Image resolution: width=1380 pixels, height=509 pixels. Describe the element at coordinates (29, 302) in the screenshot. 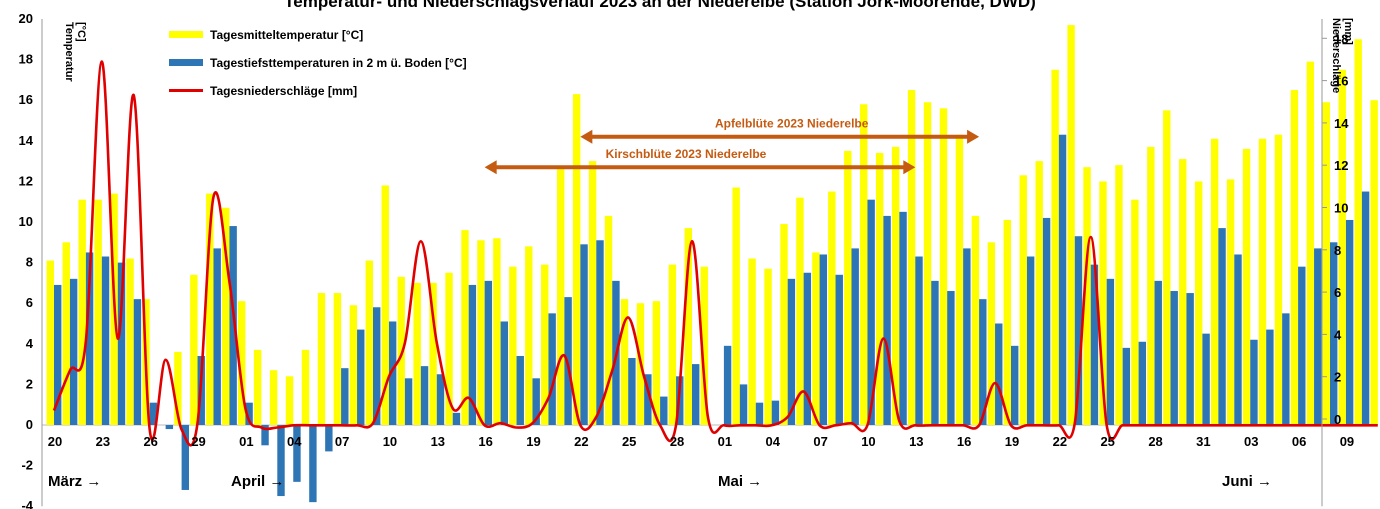

I see `y-left-tick-label: 6` at that location.